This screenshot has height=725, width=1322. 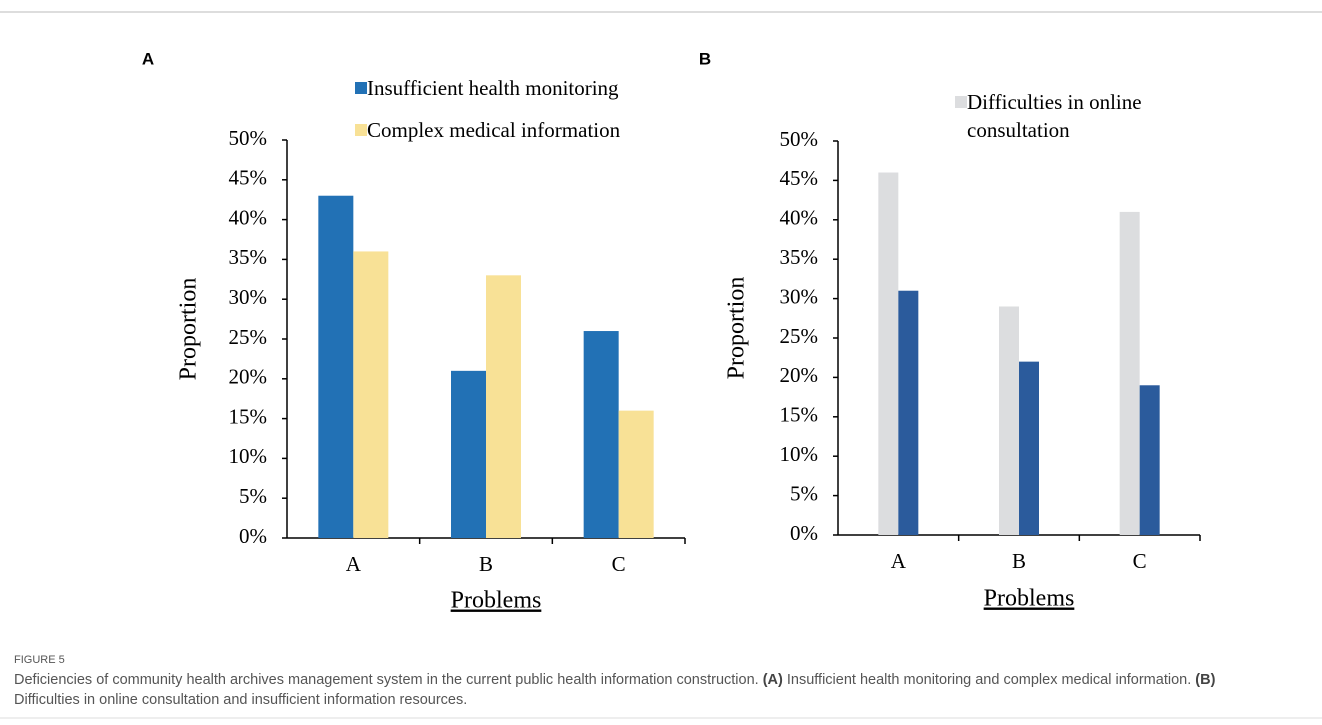 What do you see at coordinates (39, 660) in the screenshot?
I see `figure-label: FIGURE 5` at bounding box center [39, 660].